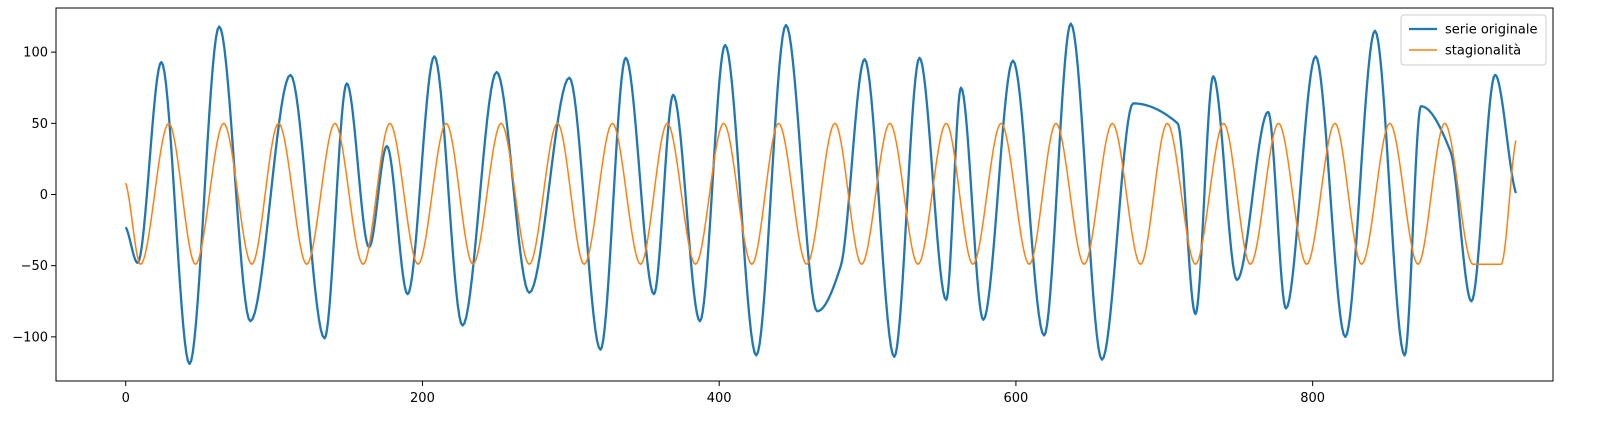 Image resolution: width=1617 pixels, height=428 pixels. I want to click on legend: serie originale stagionalità, so click(1473, 40).